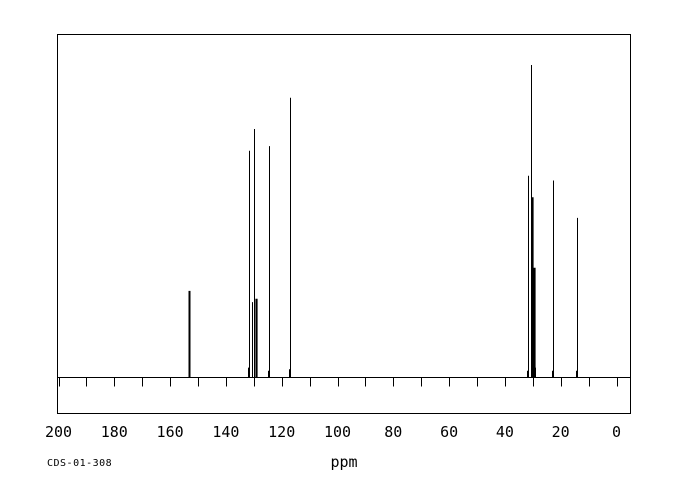  What do you see at coordinates (337, 432) in the screenshot?
I see `x-axis-tick-label: 100` at bounding box center [337, 432].